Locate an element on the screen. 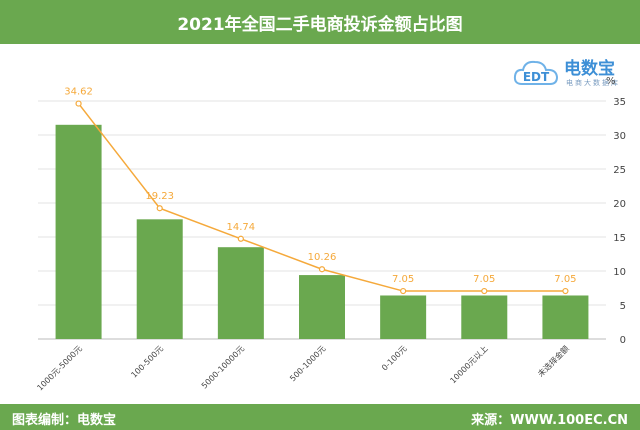 This screenshot has height=430, width=640. x-tick-label: 未选择金额 is located at coordinates (552, 360).